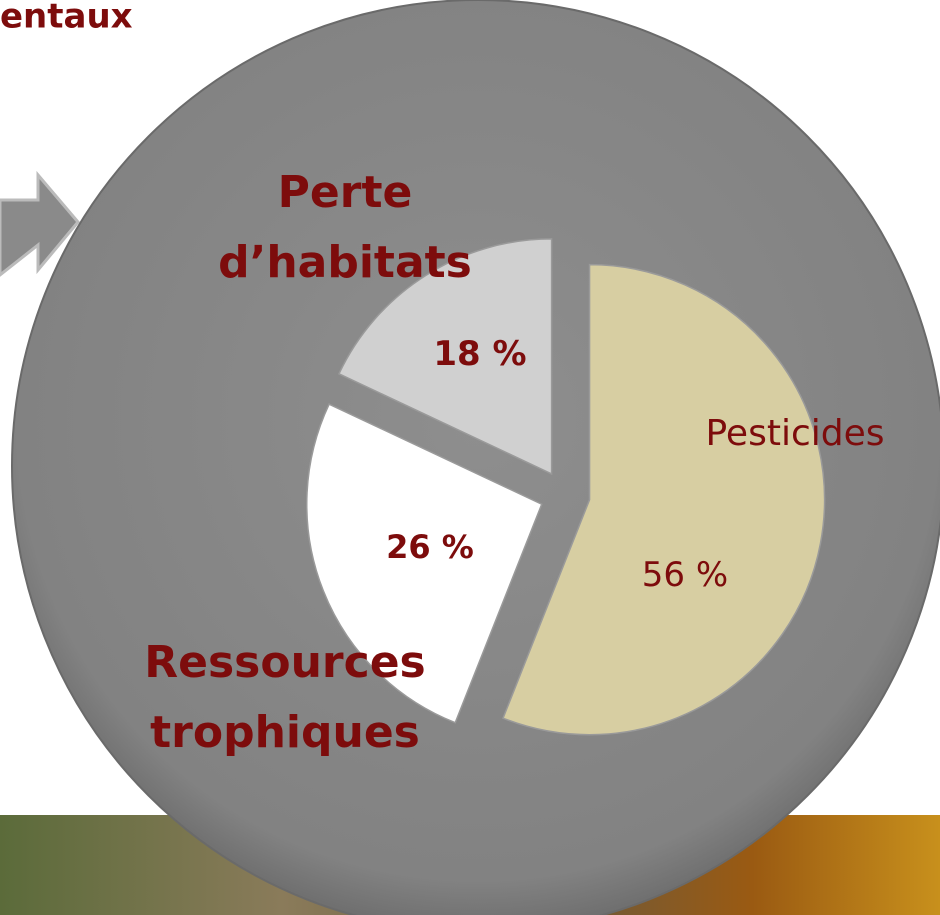 Image resolution: width=940 pixels, height=915 pixels. What do you see at coordinates (285, 698) in the screenshot?
I see `category-label: Ressources trophiques` at bounding box center [285, 698].